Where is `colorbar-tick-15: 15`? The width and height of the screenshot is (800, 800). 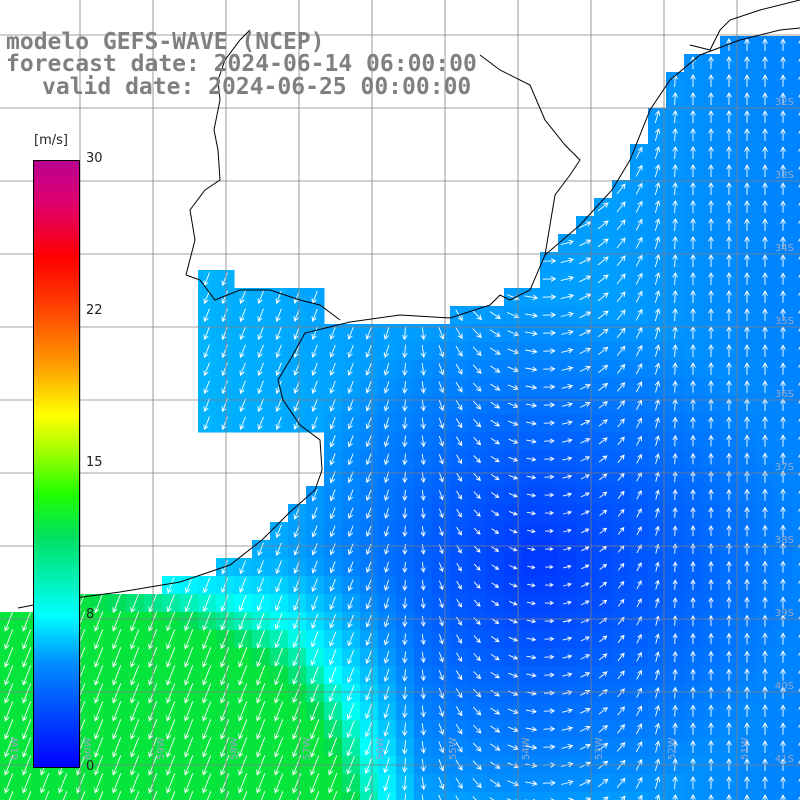 colorbar-tick-15: 15 is located at coordinates (94, 462).